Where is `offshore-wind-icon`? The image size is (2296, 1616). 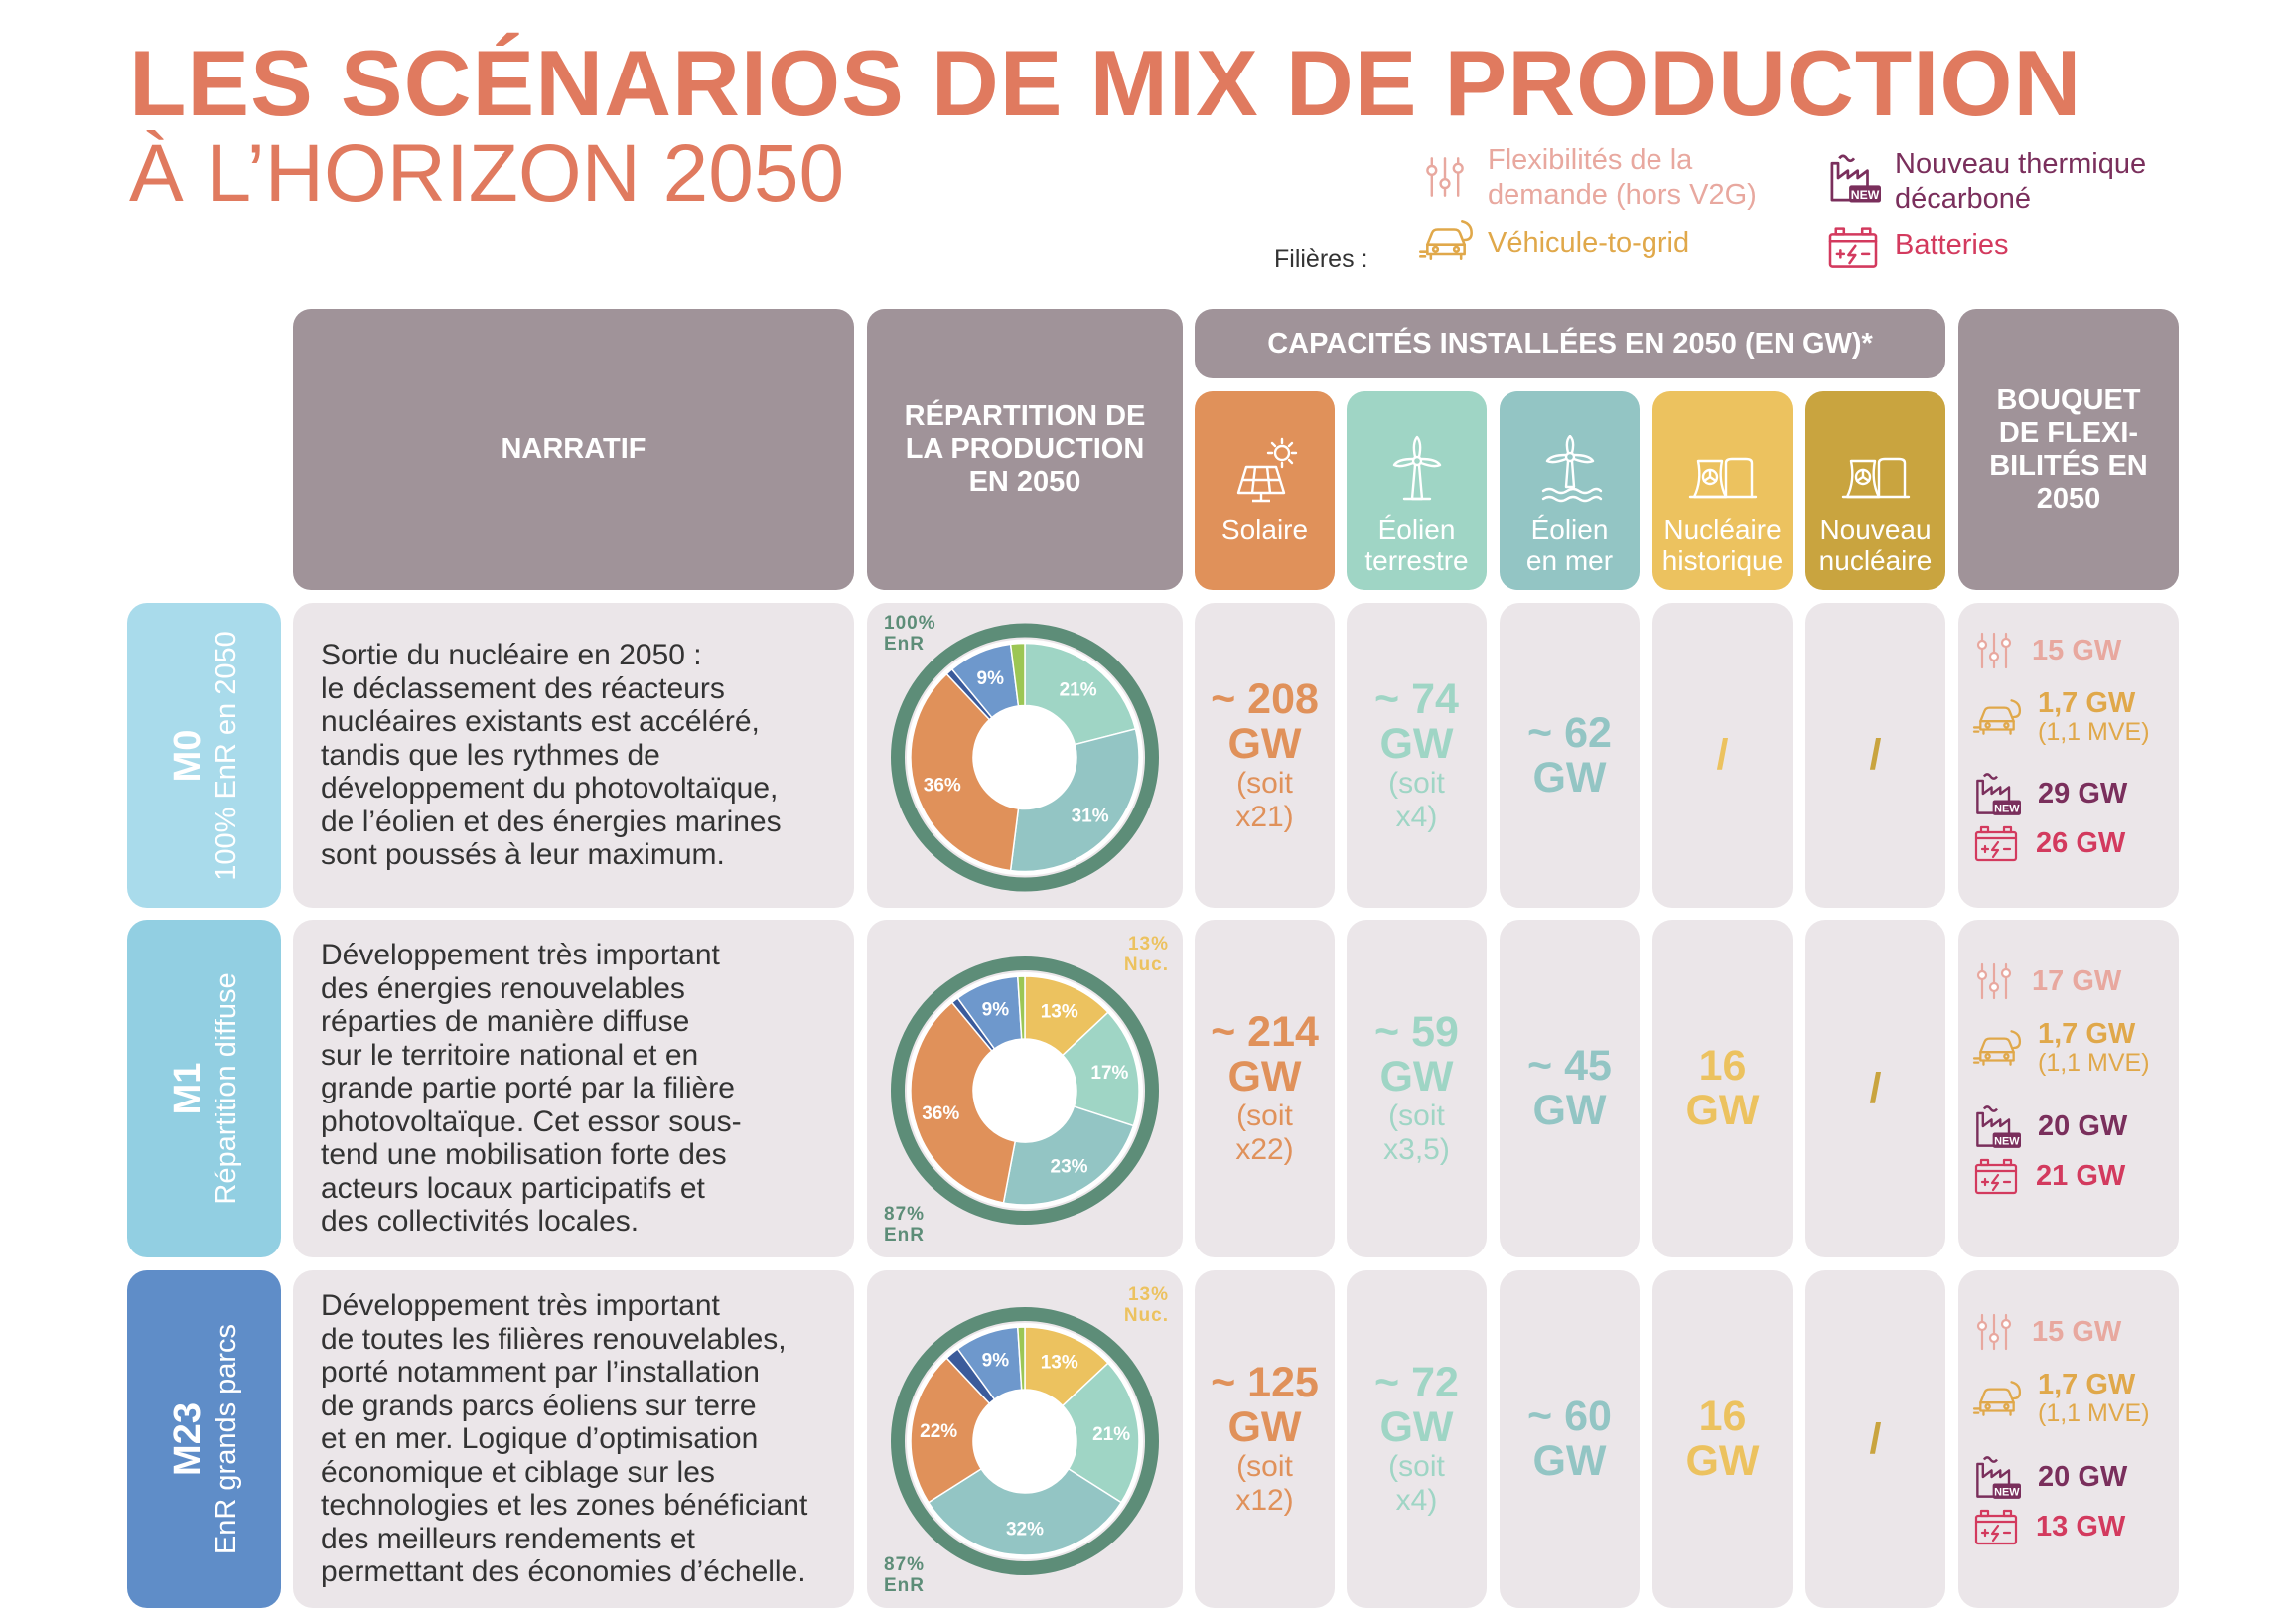 offshore-wind-icon is located at coordinates (1570, 470).